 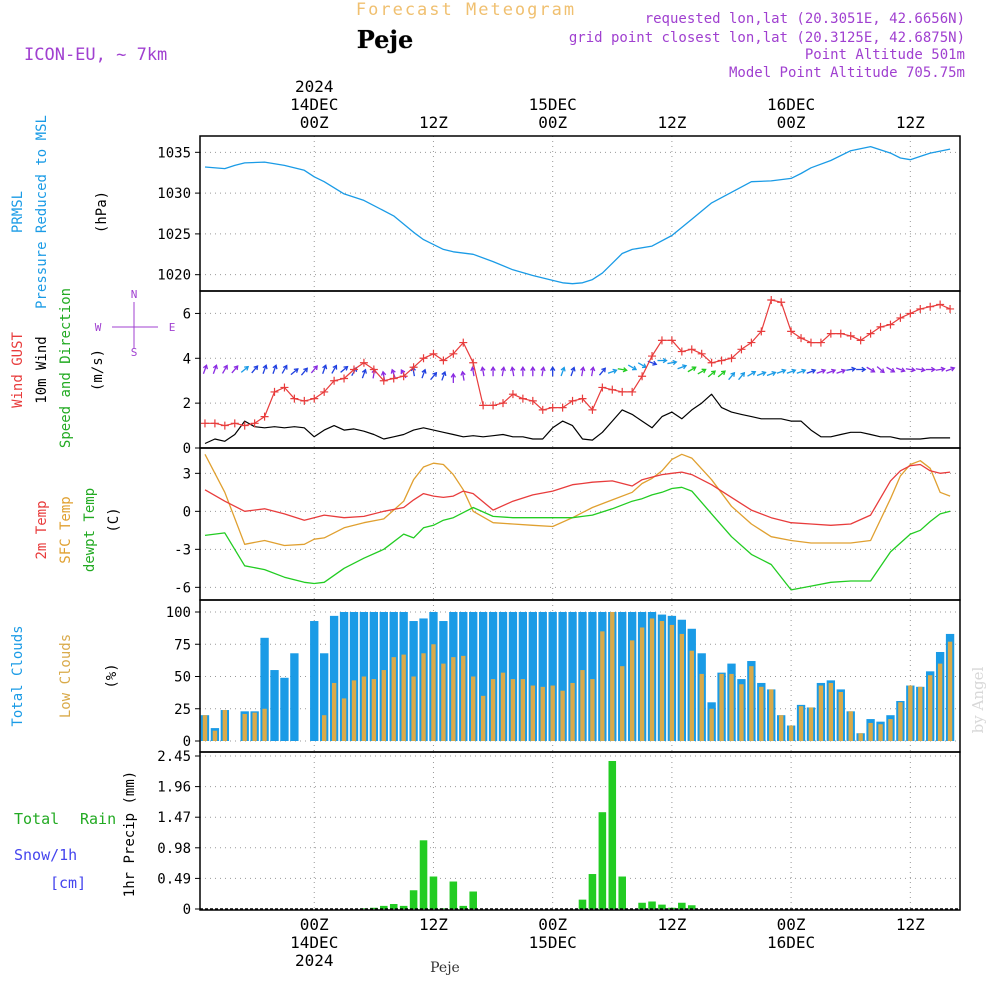 I want to click on bottom-time-label: 12Z, so click(x=433, y=924).